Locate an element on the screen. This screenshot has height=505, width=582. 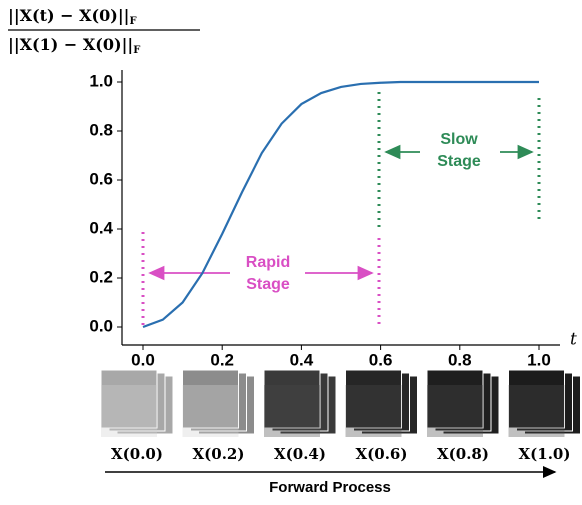
thumbnail-label: X(0.6) is located at coordinates (382, 454).